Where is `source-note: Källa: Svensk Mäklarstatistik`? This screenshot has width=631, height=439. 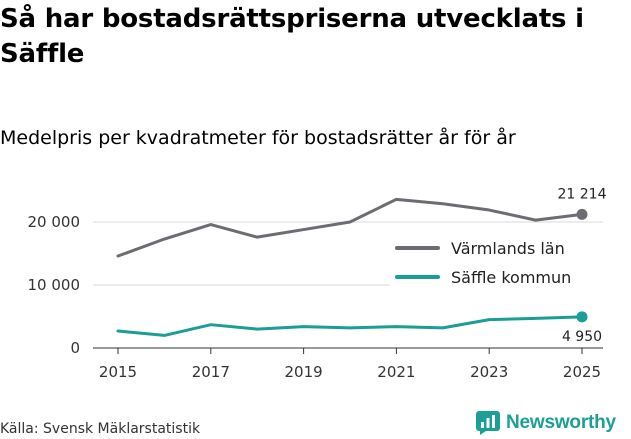
source-note: Källa: Svensk Mäklarstatistik is located at coordinates (100, 429).